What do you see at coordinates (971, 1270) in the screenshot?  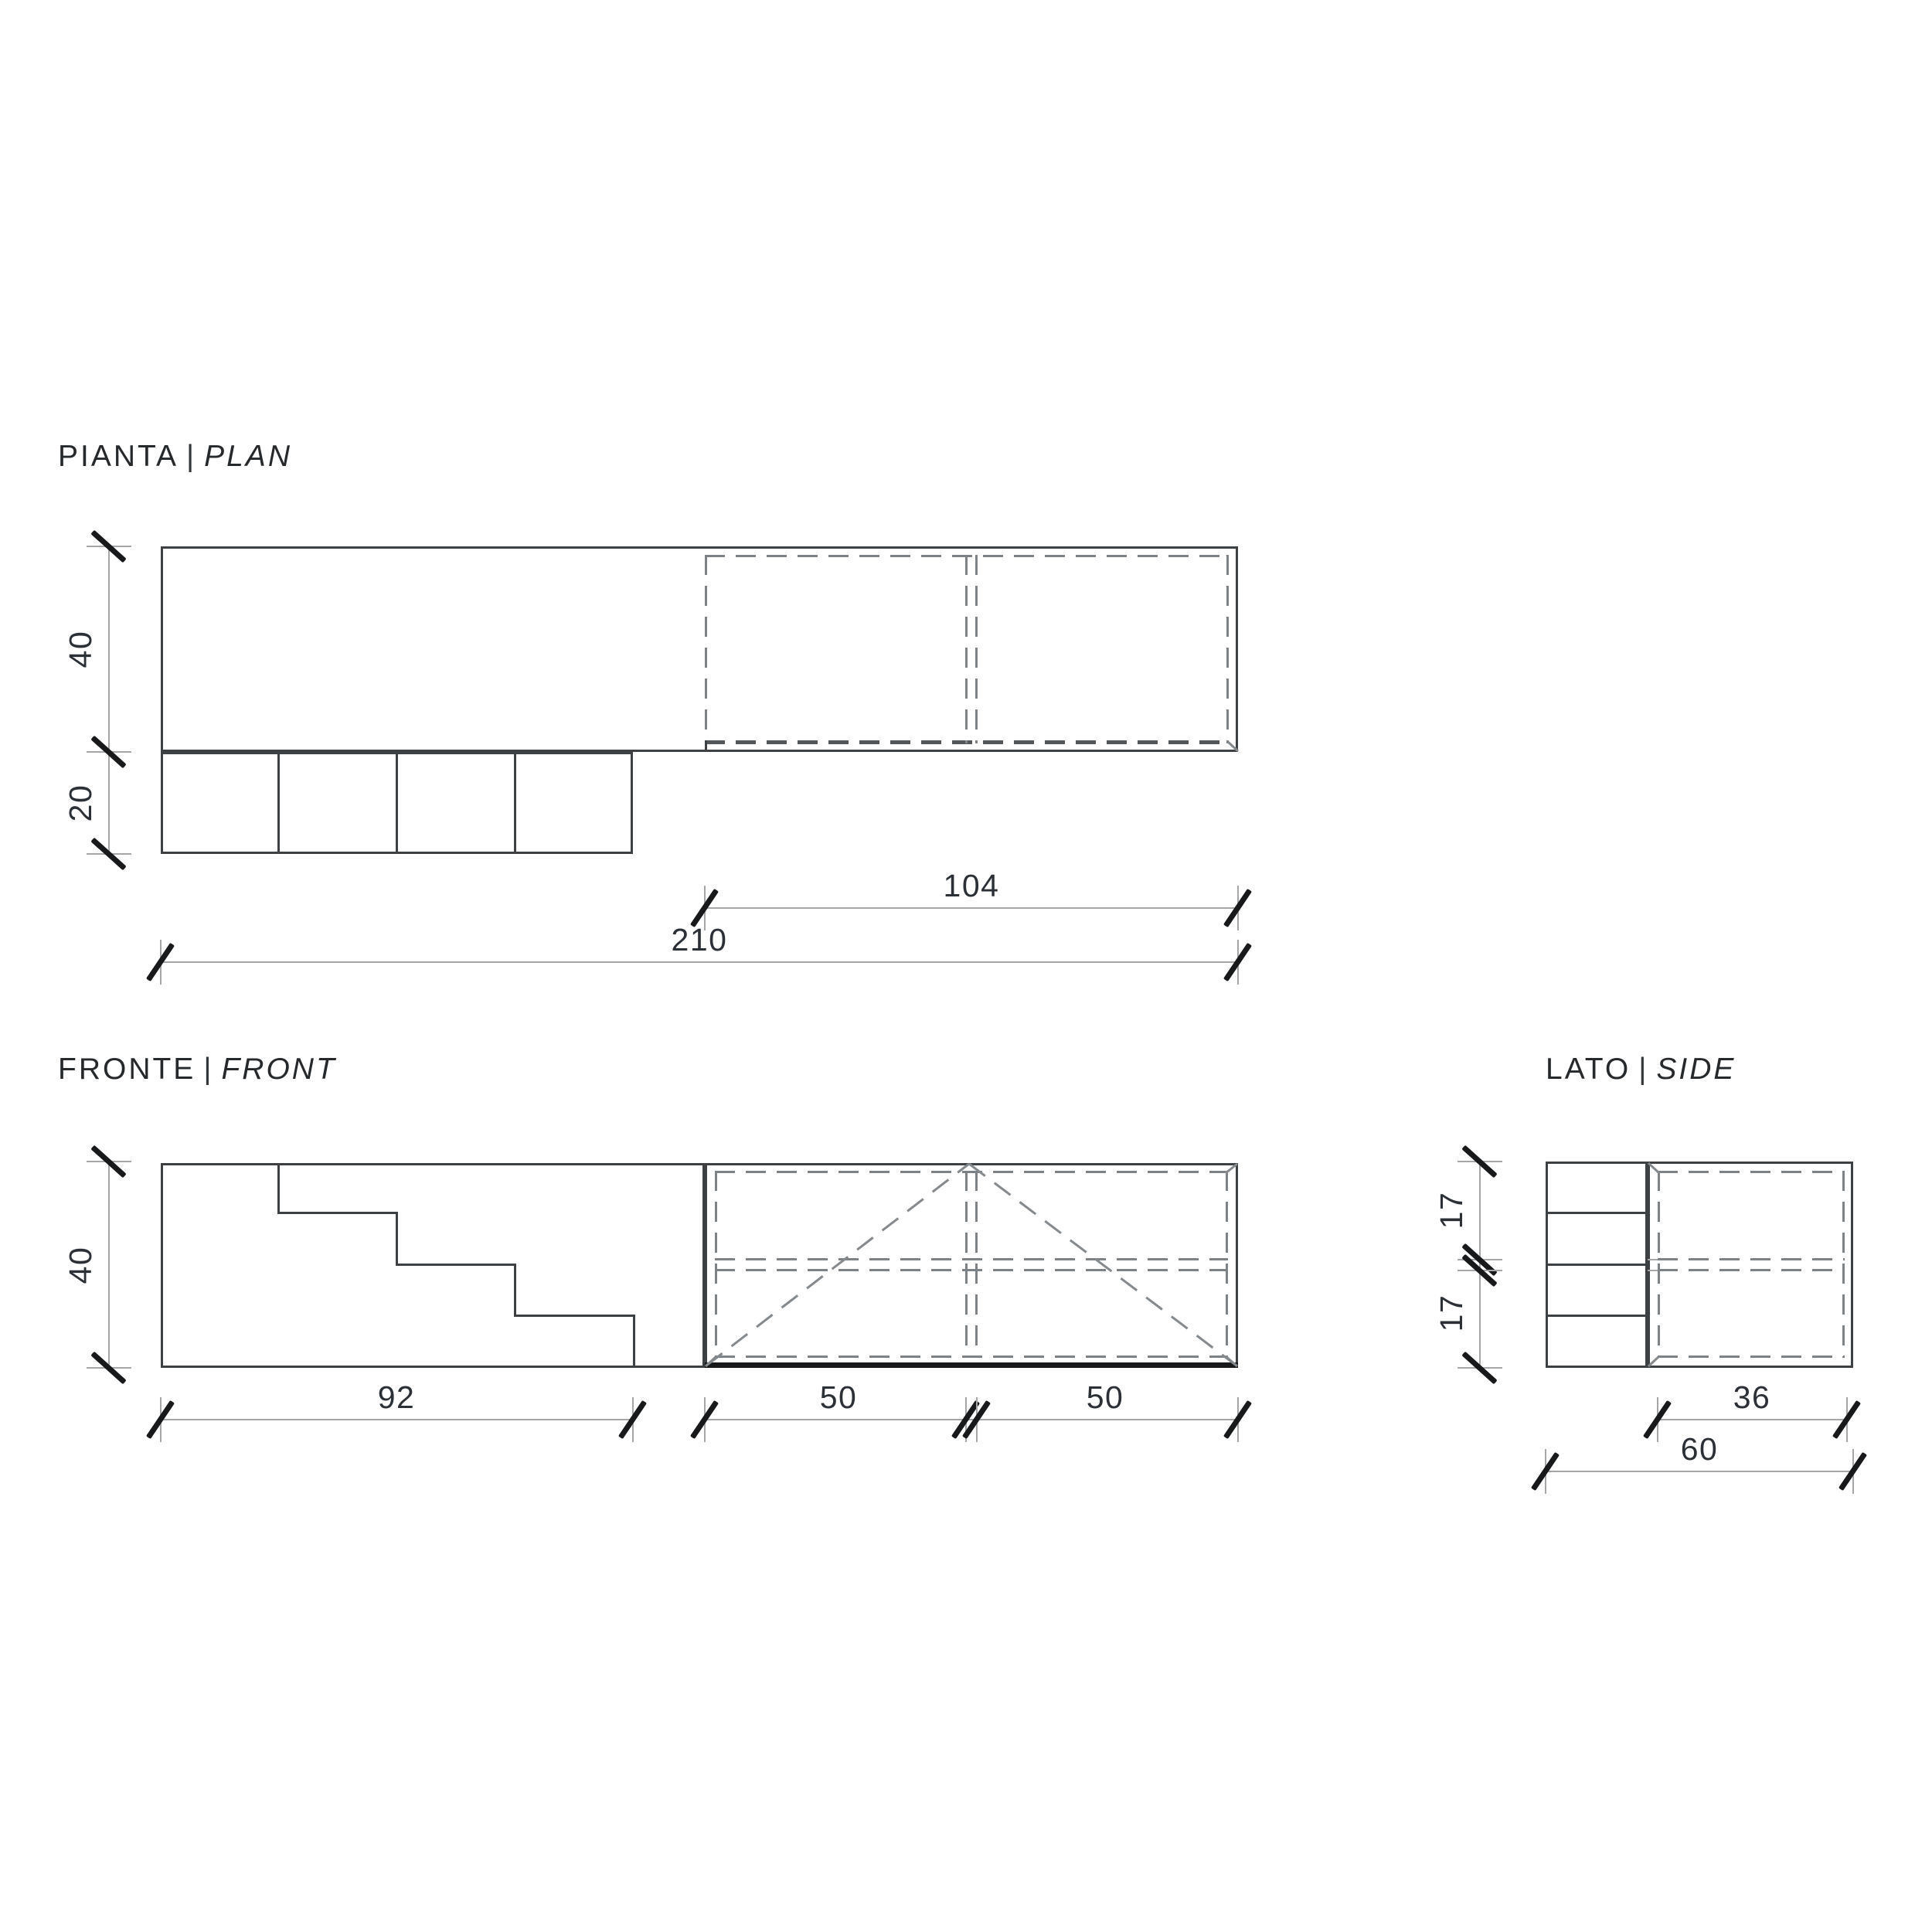 I see `front-cabinet-shelf-dashed-lower` at bounding box center [971, 1270].